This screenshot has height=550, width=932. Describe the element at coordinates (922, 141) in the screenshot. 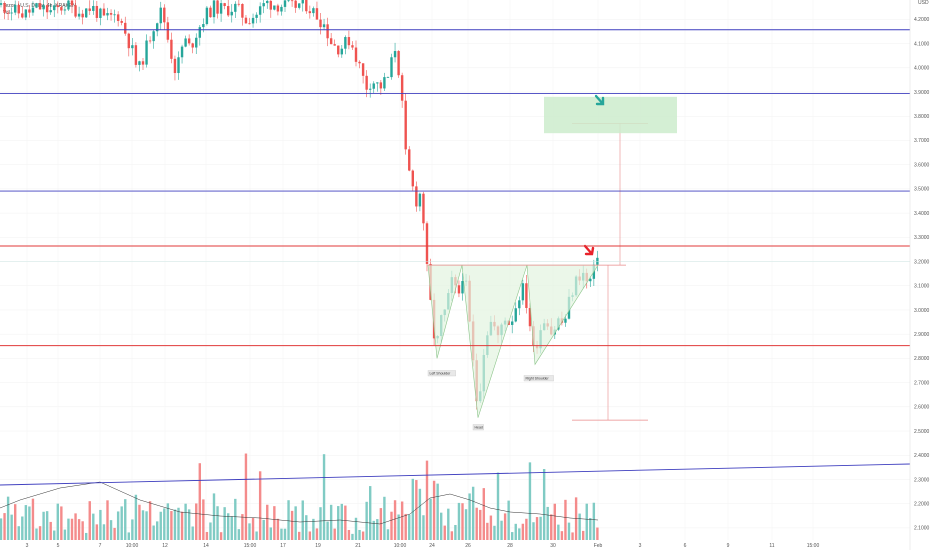

I see `y-tick-label: 3.7000` at that location.